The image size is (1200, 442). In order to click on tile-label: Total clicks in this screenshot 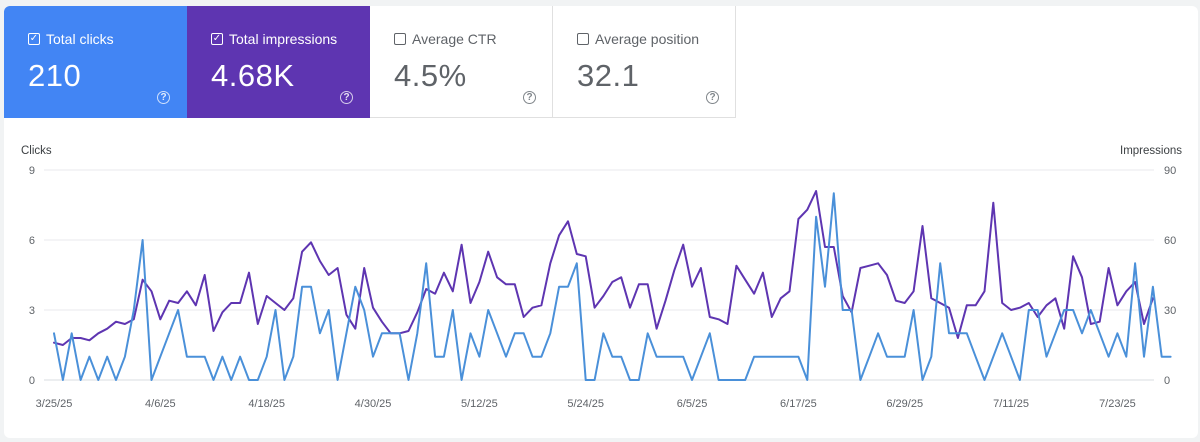, I will do `click(80, 39)`.